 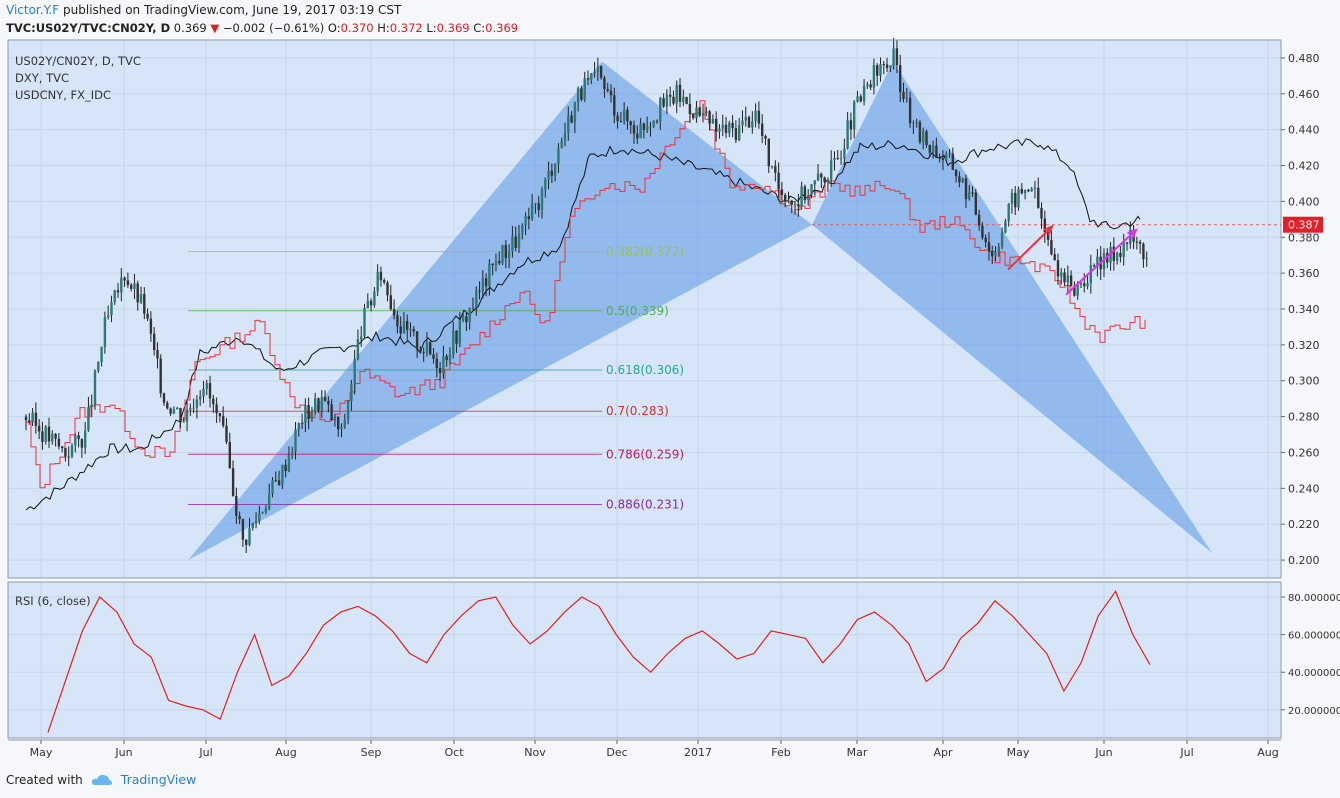 What do you see at coordinates (1267, 752) in the screenshot?
I see `x-tick-label: Aug` at bounding box center [1267, 752].